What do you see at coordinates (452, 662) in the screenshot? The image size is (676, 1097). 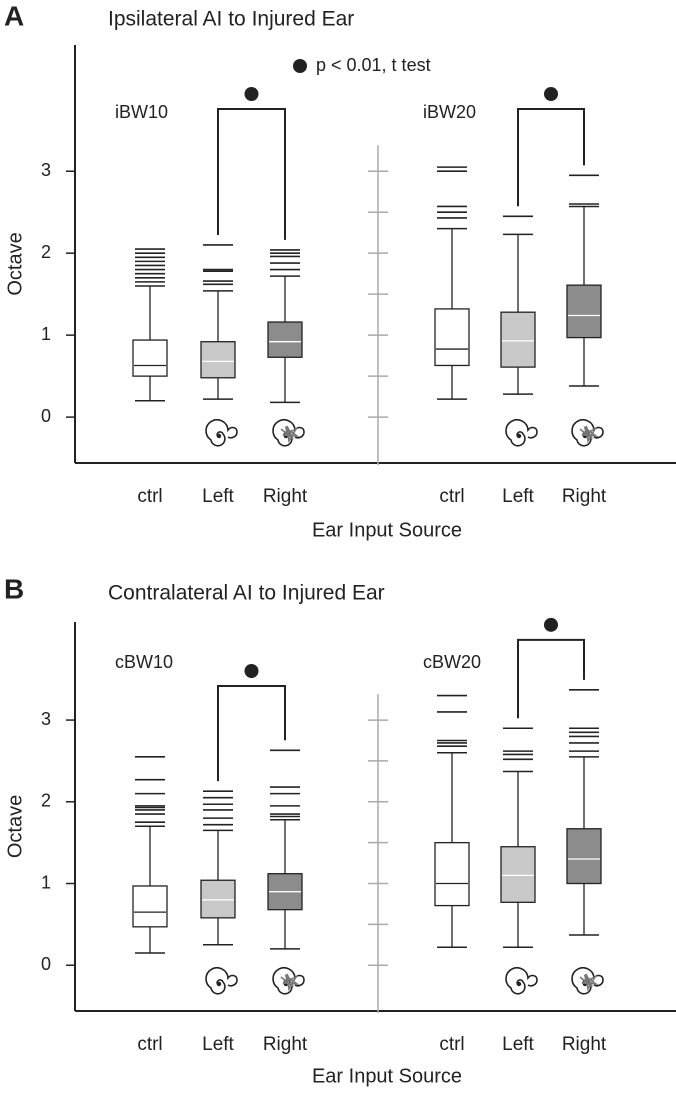 I see `group-label: cBW20` at bounding box center [452, 662].